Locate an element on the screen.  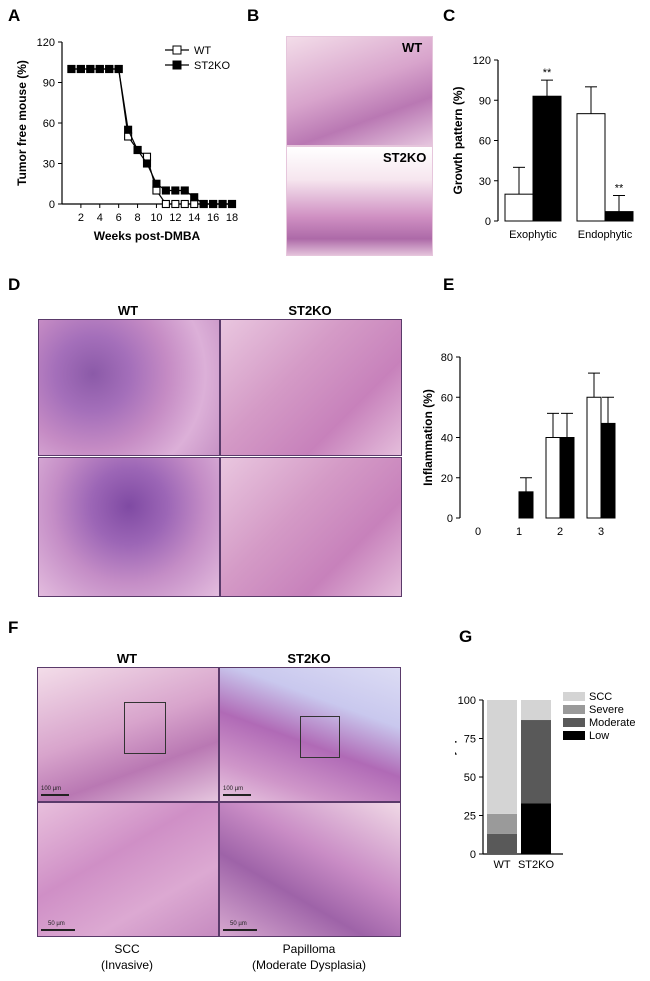
histology-b-ko-label: ST2KO is located at coordinates (405, 157).